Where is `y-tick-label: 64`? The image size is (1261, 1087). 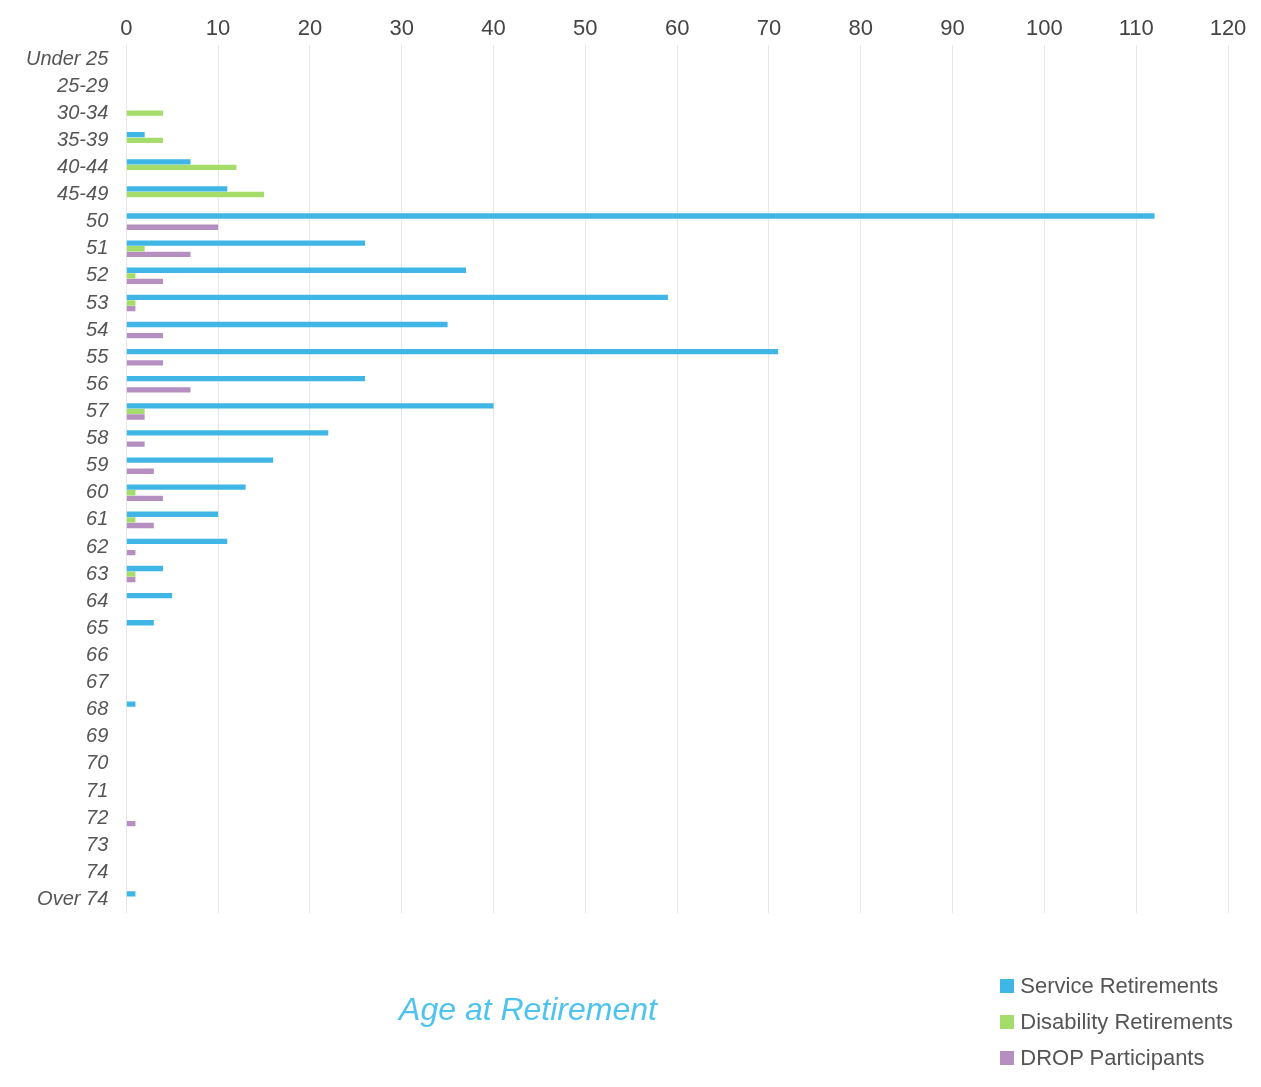 y-tick-label: 64 is located at coordinates (97, 599).